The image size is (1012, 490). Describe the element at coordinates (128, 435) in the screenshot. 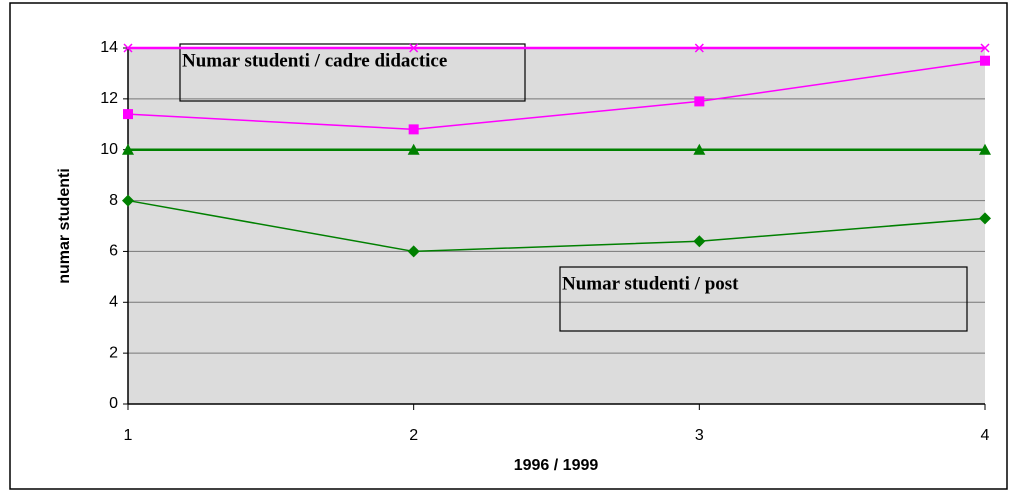

I see `x-tick-label: 1` at that location.